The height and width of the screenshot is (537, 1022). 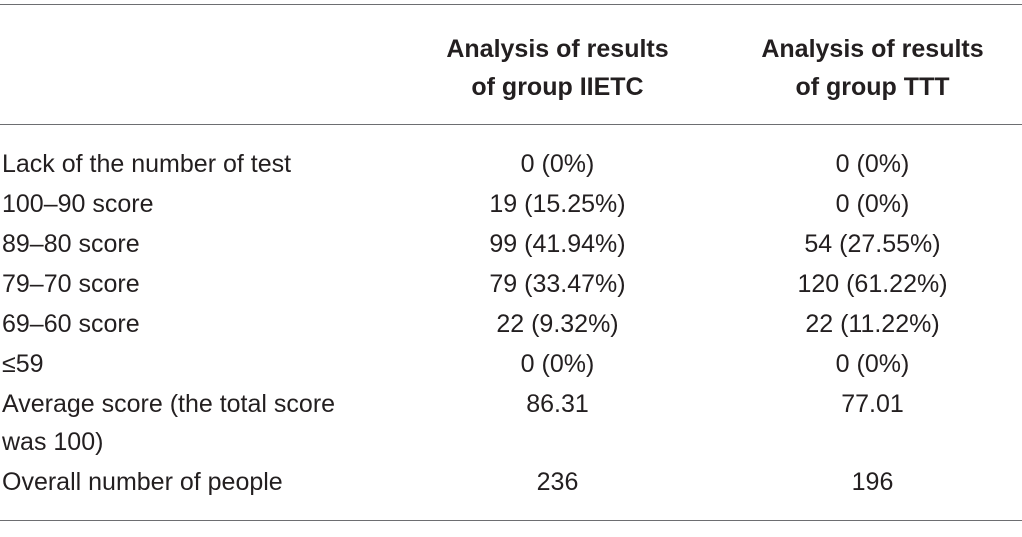 What do you see at coordinates (557, 284) in the screenshot?
I see `iietc-value: 79 (33.47%)` at bounding box center [557, 284].